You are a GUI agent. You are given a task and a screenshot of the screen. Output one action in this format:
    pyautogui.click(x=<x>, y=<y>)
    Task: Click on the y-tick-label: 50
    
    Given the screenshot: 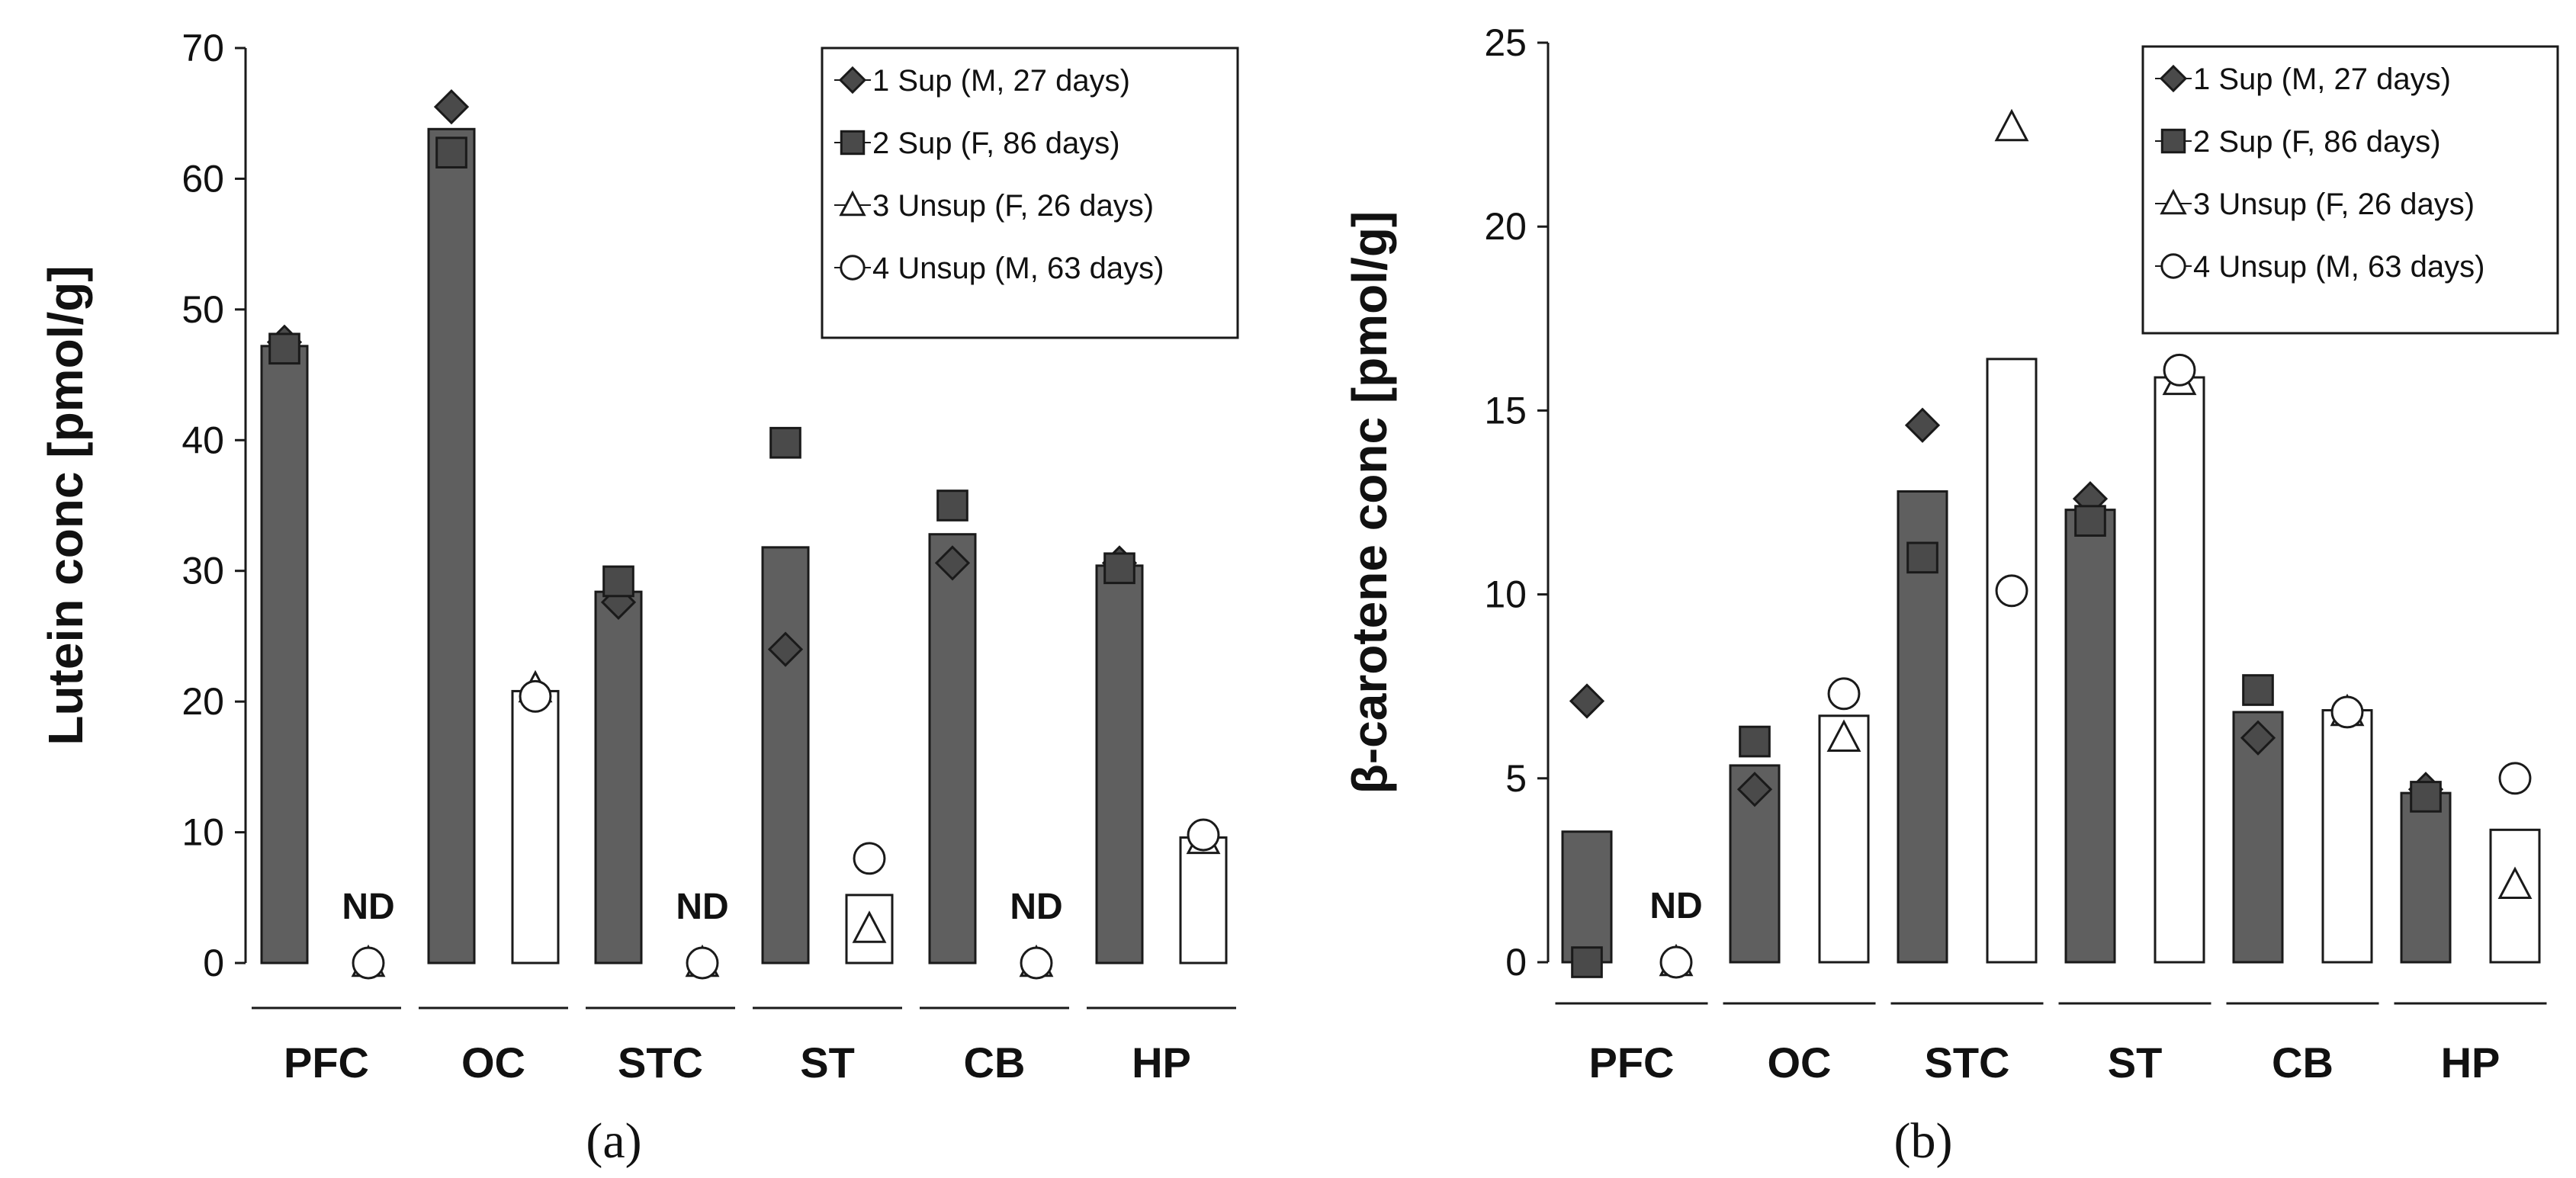 What is the action you would take?
    pyautogui.click(x=202, y=310)
    